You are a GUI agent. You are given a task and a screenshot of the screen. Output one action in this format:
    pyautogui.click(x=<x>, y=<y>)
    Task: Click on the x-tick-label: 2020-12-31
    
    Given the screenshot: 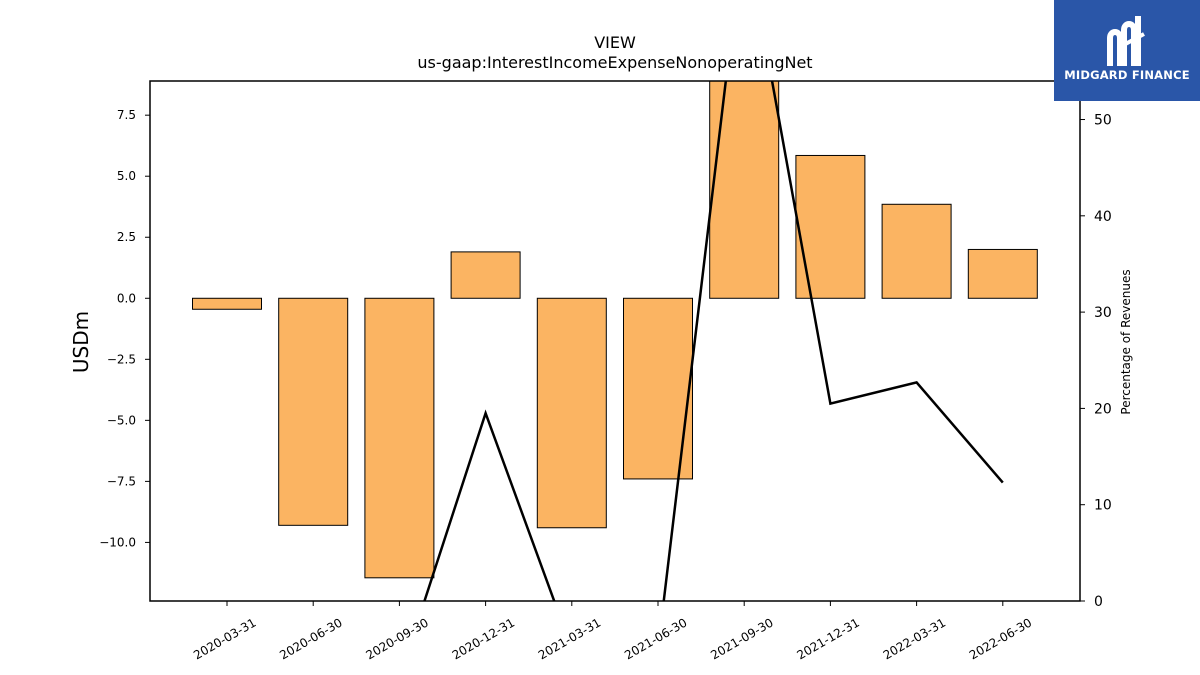 What is the action you would take?
    pyautogui.click(x=483, y=638)
    